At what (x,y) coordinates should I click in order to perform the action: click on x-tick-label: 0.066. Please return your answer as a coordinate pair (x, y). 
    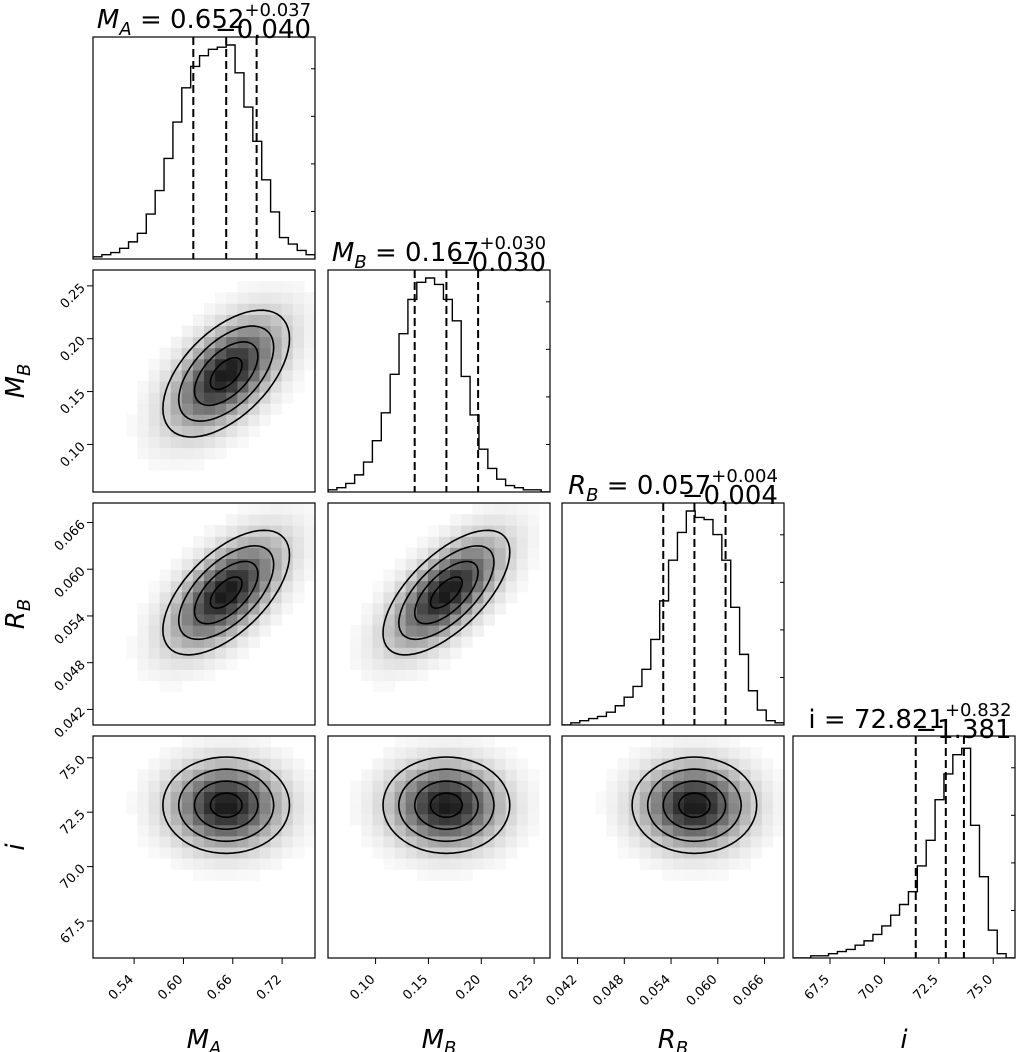
    Looking at the image, I should click on (748, 990).